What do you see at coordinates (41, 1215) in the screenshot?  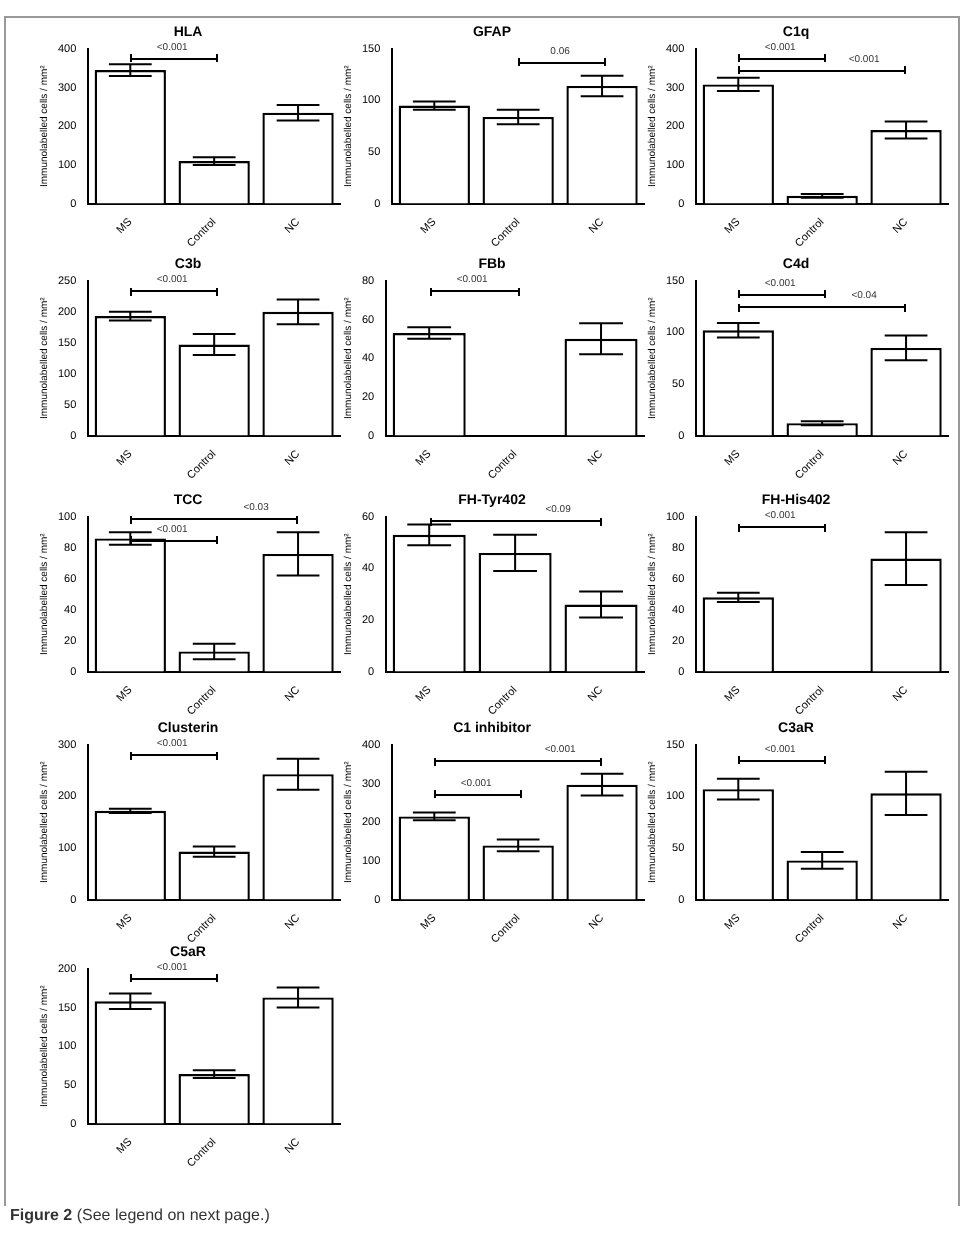 I see `text: Figure 2` at bounding box center [41, 1215].